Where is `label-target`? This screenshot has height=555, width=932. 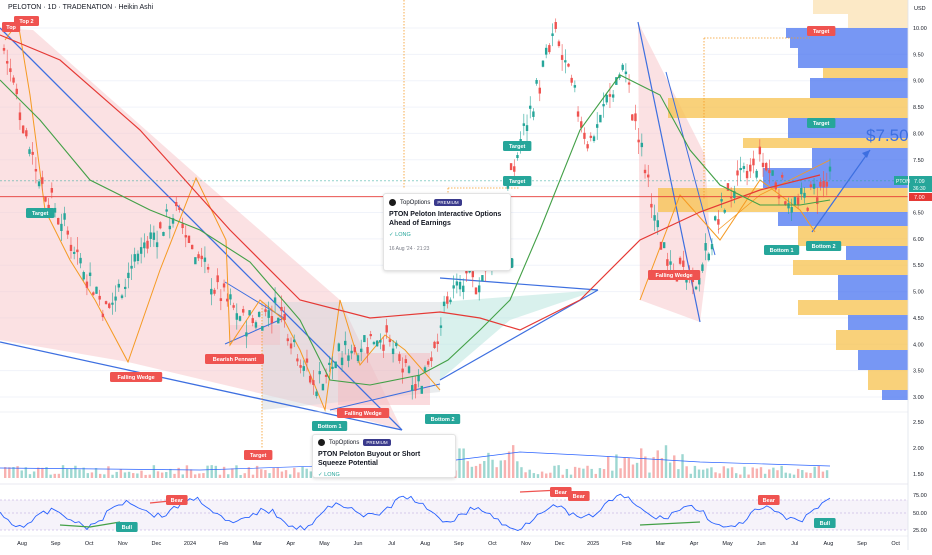 label-target is located at coordinates (821, 123).